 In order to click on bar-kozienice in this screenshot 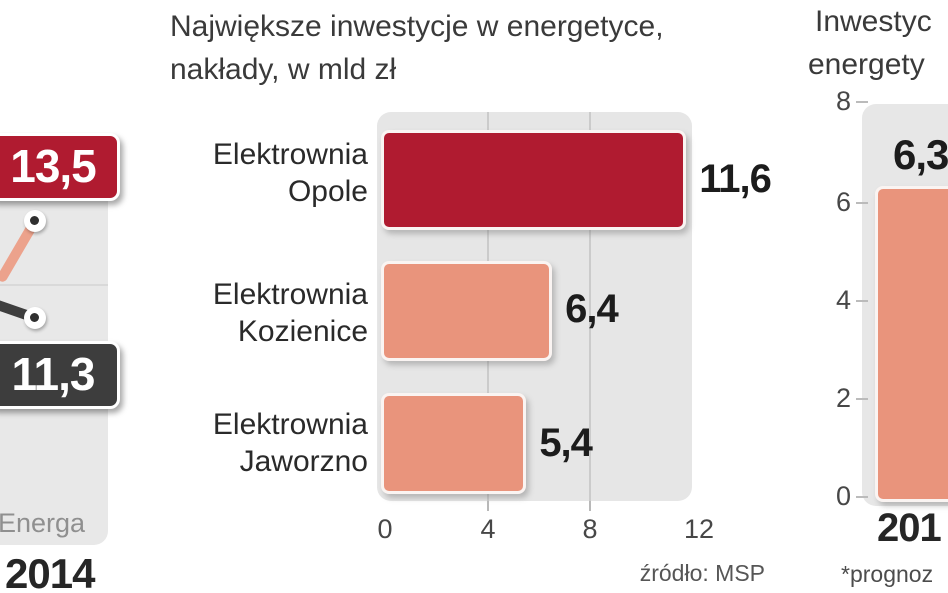, I will do `click(467, 311)`.